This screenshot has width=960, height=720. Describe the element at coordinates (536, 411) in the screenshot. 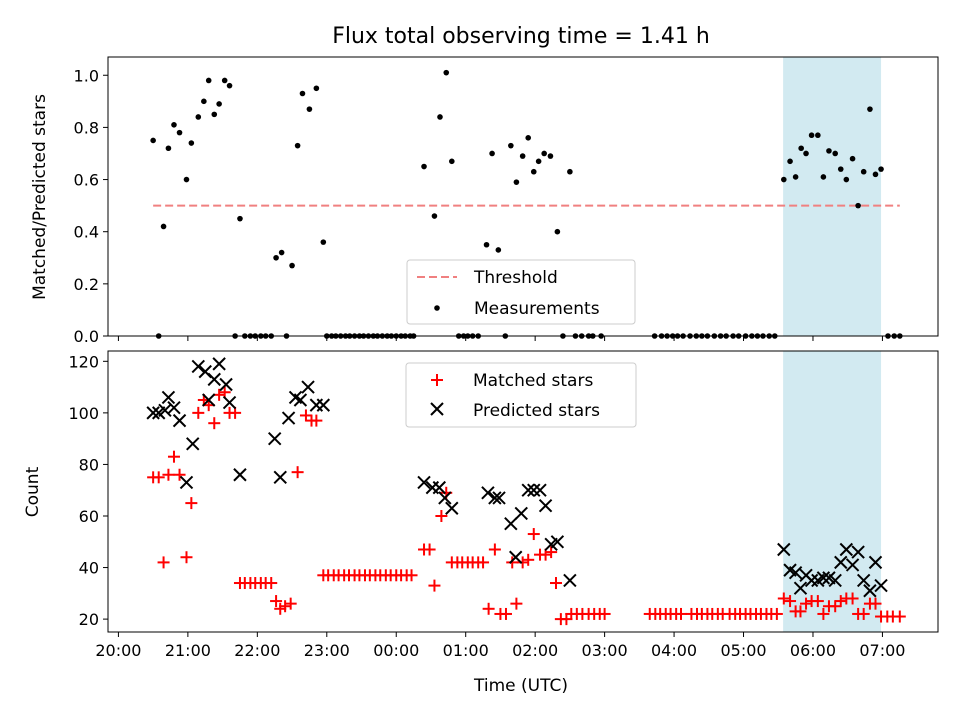

I see `legend-predicted-label: Predicted stars` at that location.